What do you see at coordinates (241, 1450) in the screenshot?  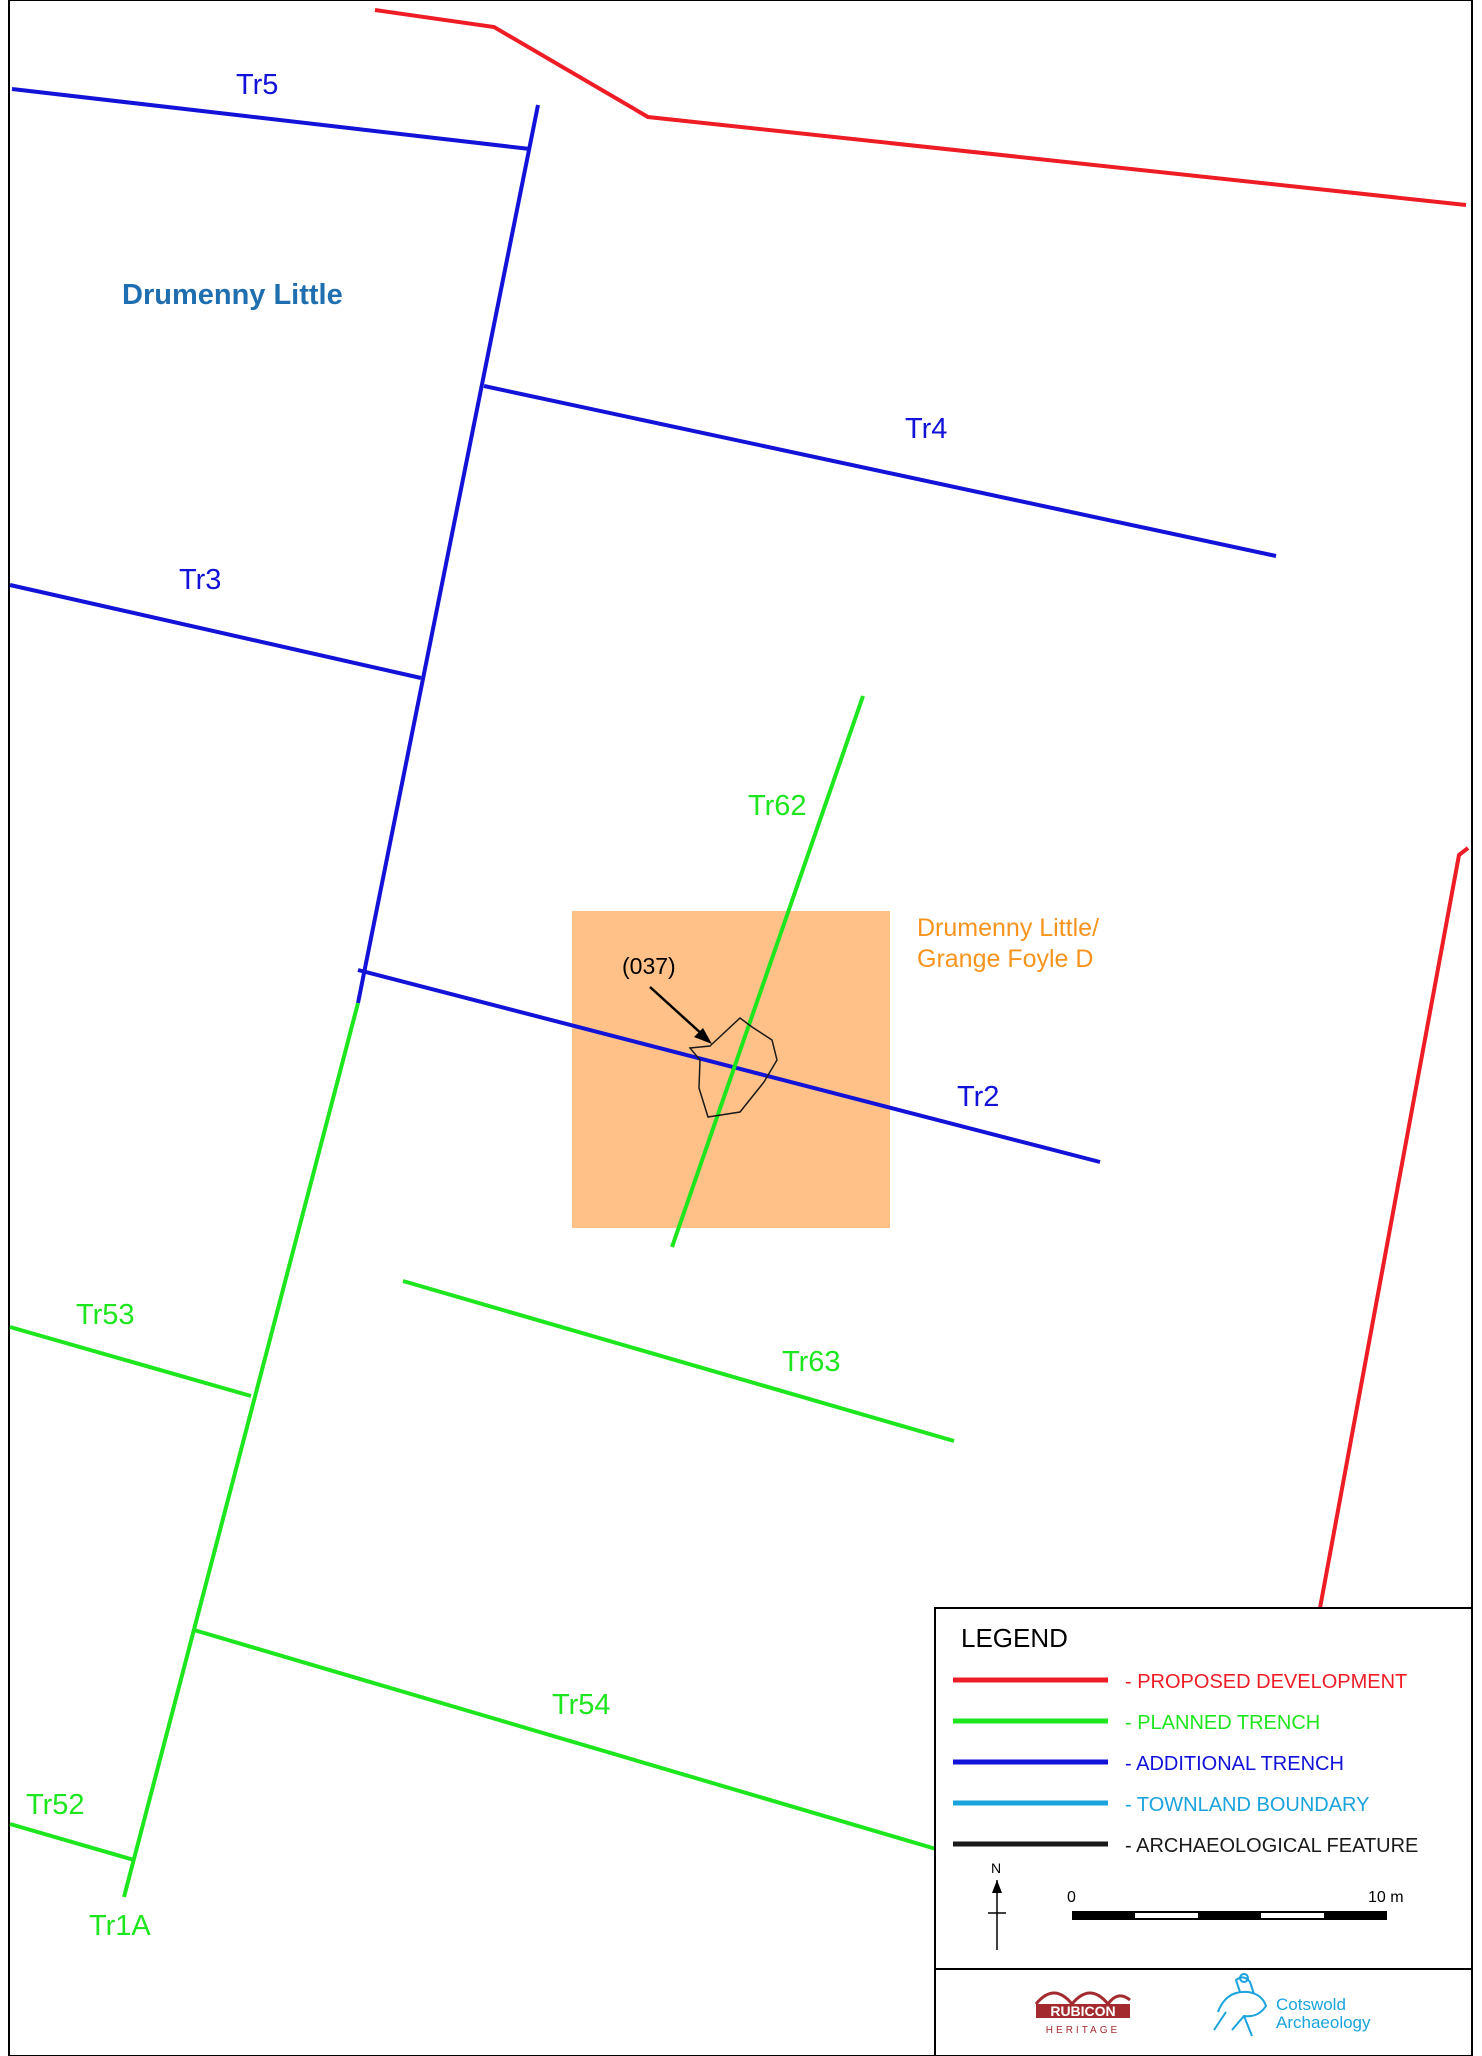 I see `trench-main-planned` at bounding box center [241, 1450].